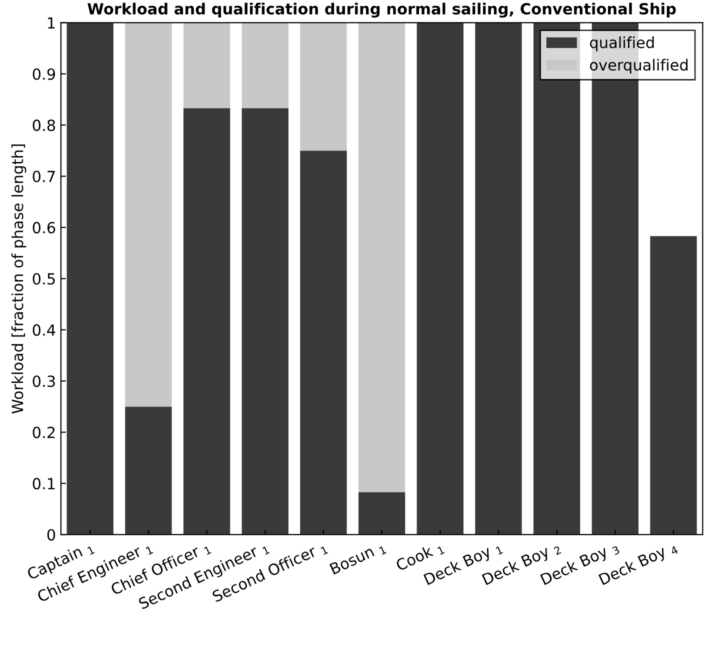 The height and width of the screenshot is (648, 717). I want to click on y-tick-label: 0.4, so click(44, 330).